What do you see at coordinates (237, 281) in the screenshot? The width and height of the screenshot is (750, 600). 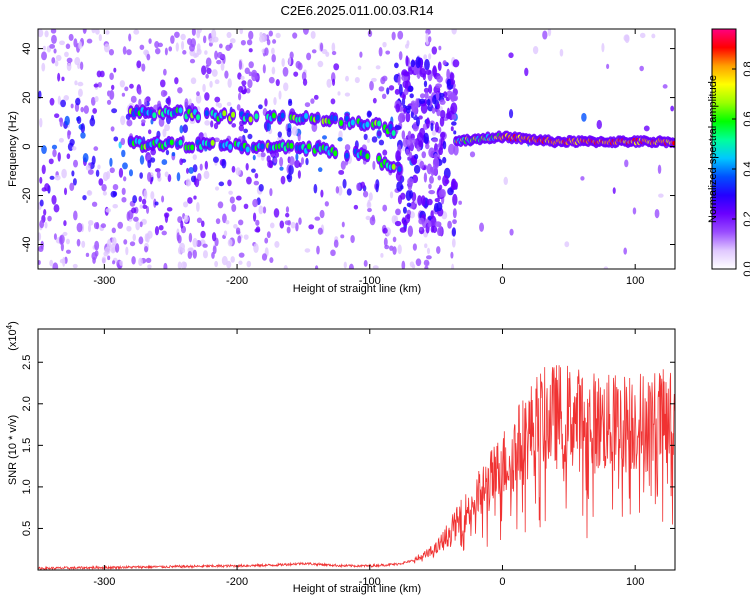 I see `spectrogram-x-tick-label: -200` at bounding box center [237, 281].